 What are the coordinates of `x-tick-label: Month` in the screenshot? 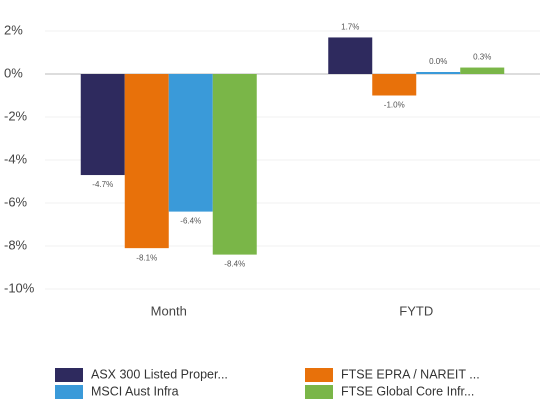 It's located at (169, 310).